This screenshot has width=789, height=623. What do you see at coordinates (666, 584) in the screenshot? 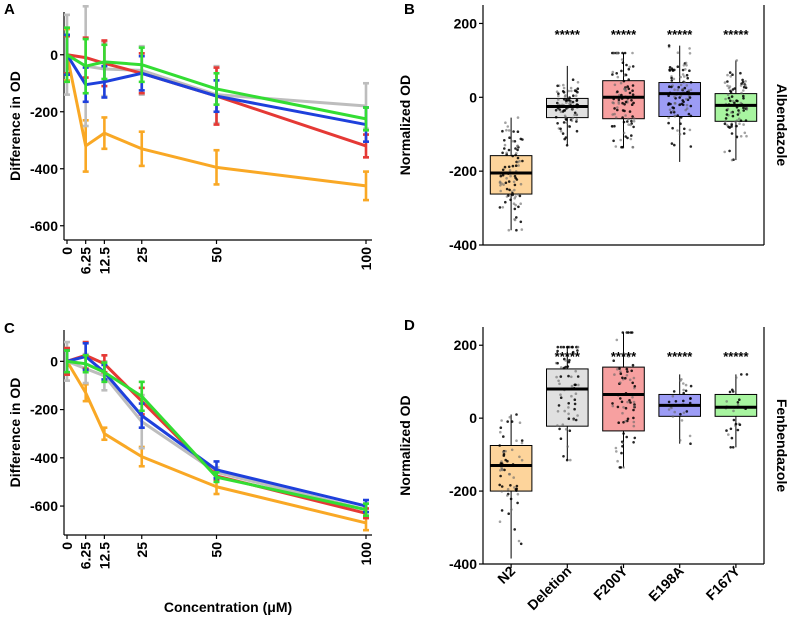
I see `x-category-label: E198A` at bounding box center [666, 584].